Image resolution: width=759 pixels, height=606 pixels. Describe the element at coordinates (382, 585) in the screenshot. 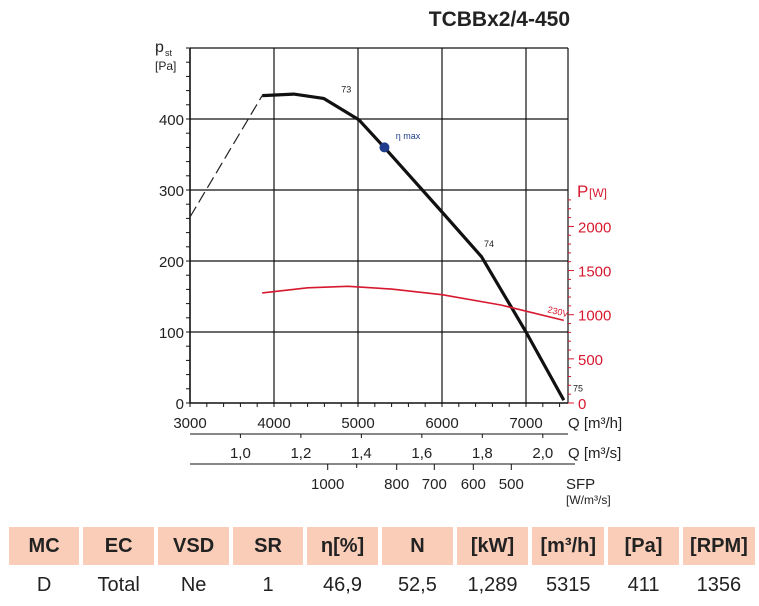

I see `table-row: D Total Ne 1 46,9 52,5 1,289 5315 411 1356` at that location.